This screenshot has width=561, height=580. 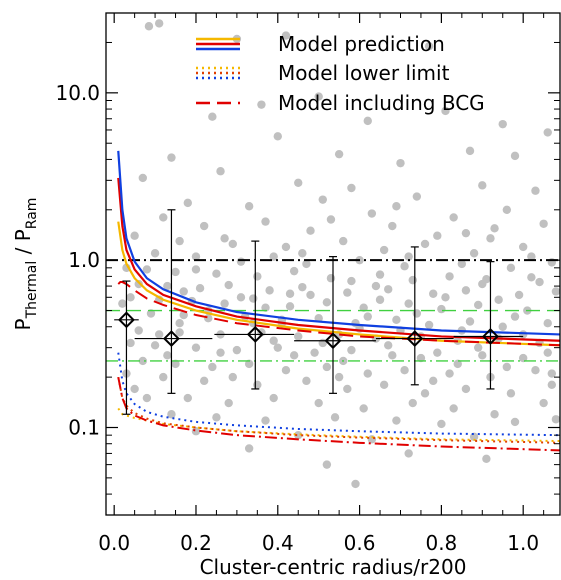 What do you see at coordinates (84, 428) in the screenshot?
I see `y-tick-label-0: 0.1` at bounding box center [84, 428].